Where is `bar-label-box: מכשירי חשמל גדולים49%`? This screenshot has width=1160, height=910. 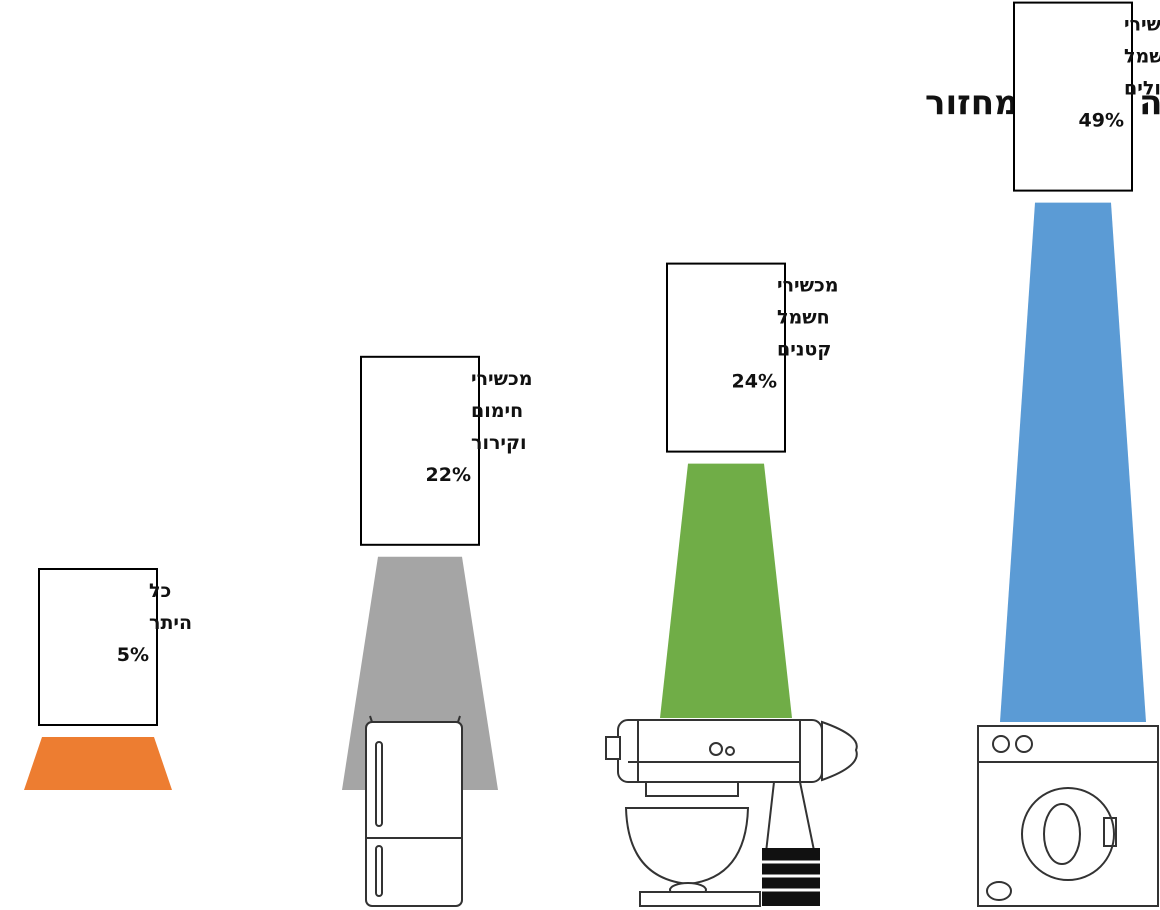 bar-label-box: מכשירי חשמל גדולים49% is located at coordinates (1086, 96).